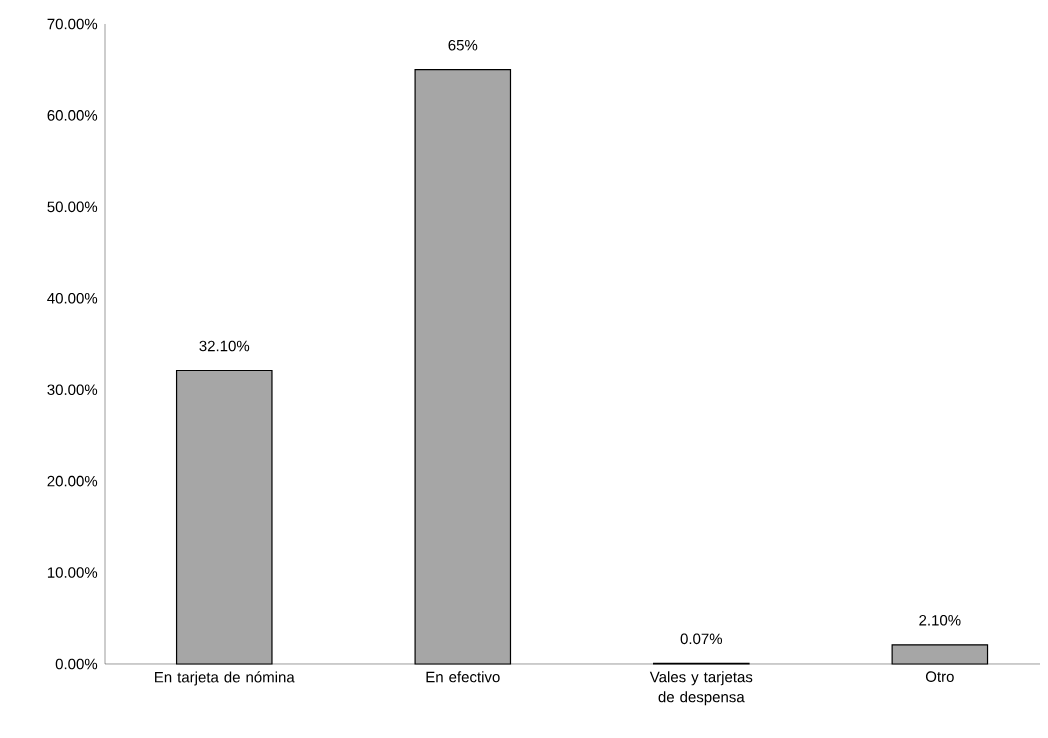 The height and width of the screenshot is (738, 1048). I want to click on data-label: 0.07%, so click(701, 639).